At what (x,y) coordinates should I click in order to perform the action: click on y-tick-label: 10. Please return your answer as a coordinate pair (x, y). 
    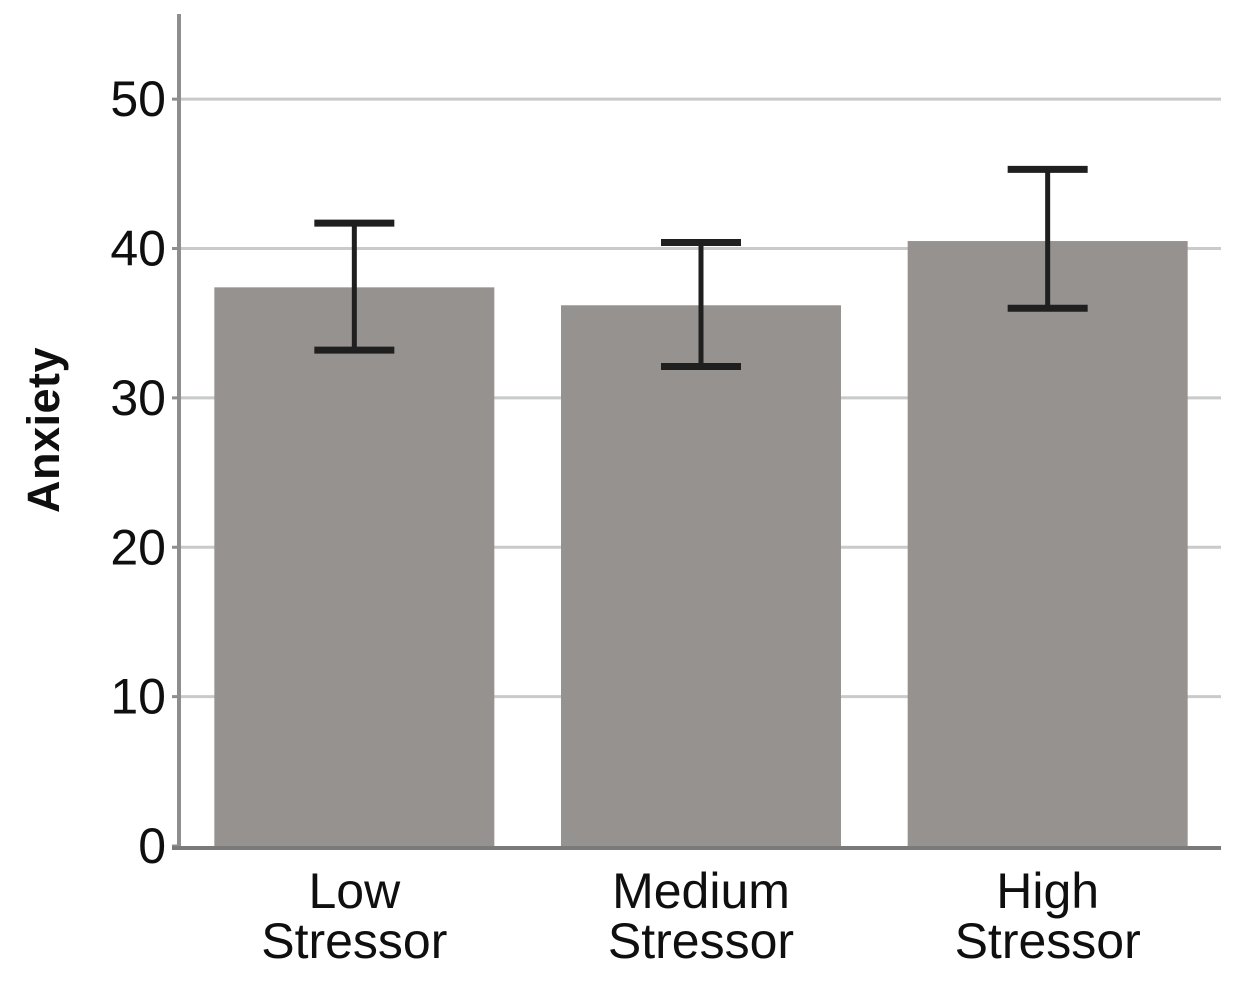
    Looking at the image, I should click on (138, 697).